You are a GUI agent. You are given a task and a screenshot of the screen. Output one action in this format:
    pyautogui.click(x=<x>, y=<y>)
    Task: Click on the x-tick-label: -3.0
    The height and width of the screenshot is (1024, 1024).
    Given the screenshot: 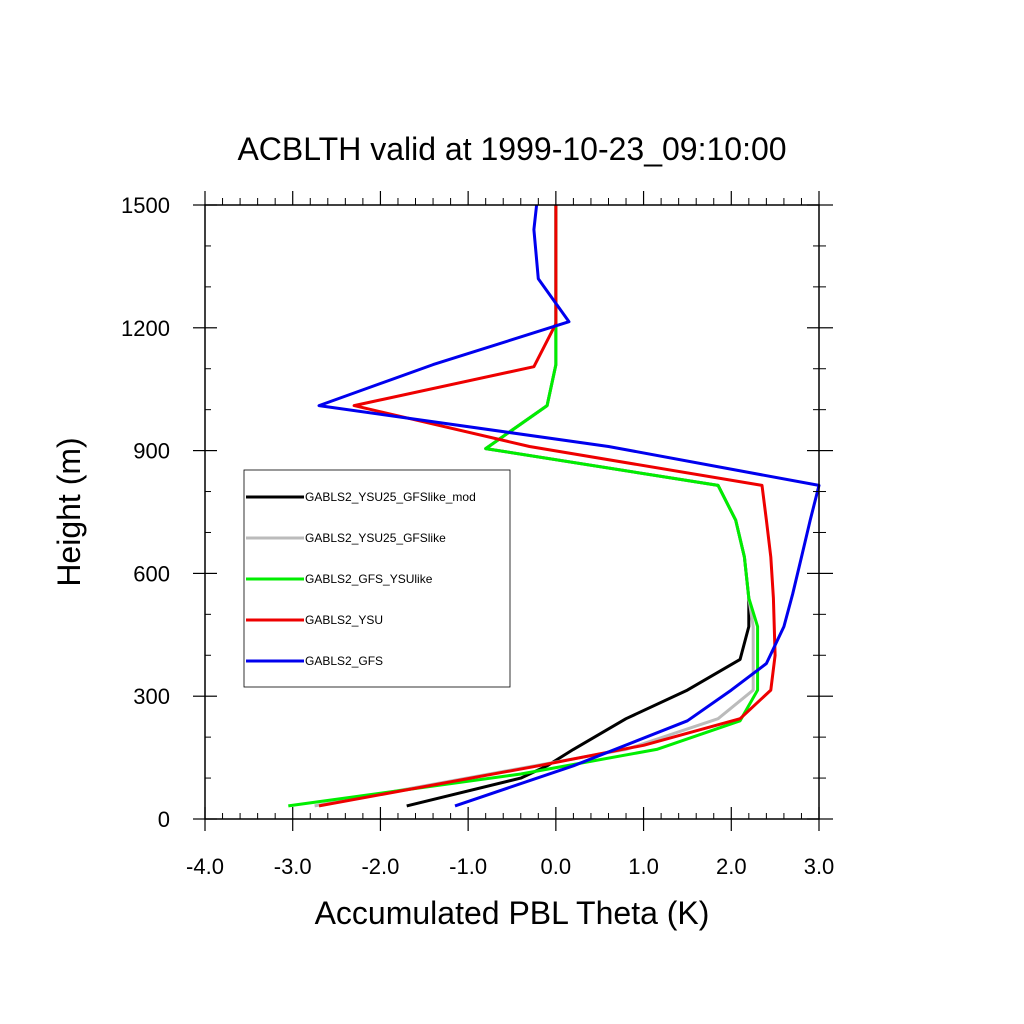 What is the action you would take?
    pyautogui.click(x=293, y=866)
    